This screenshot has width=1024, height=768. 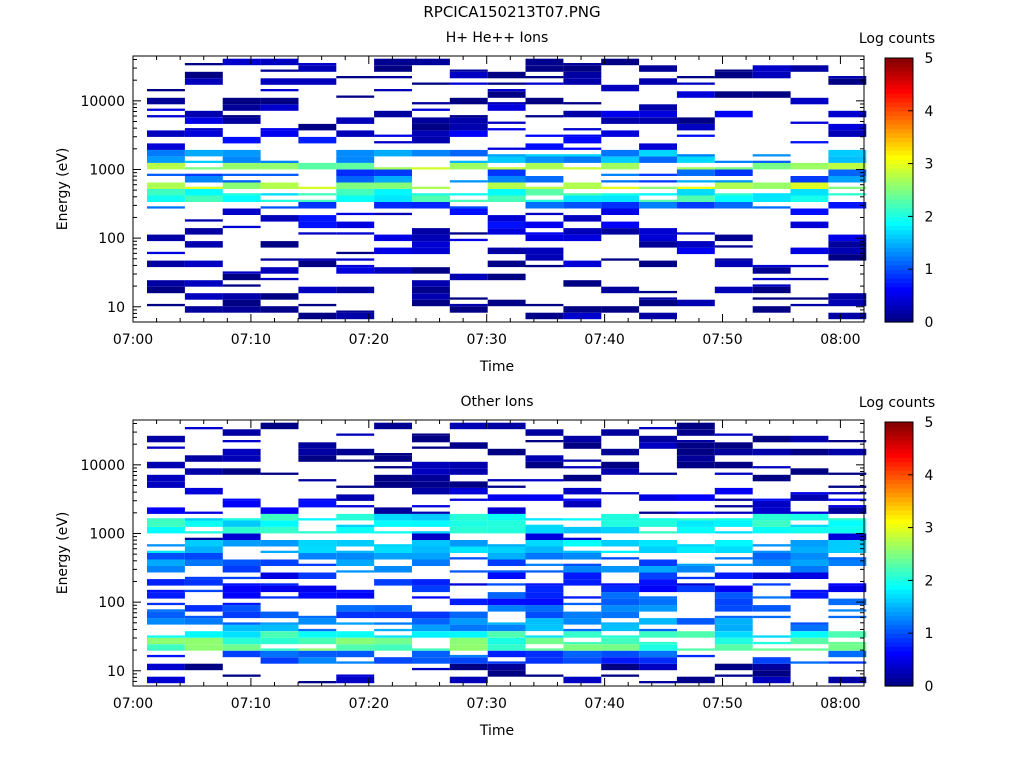 What do you see at coordinates (487, 704) in the screenshot?
I see `x-tick-label: 07:30` at bounding box center [487, 704].